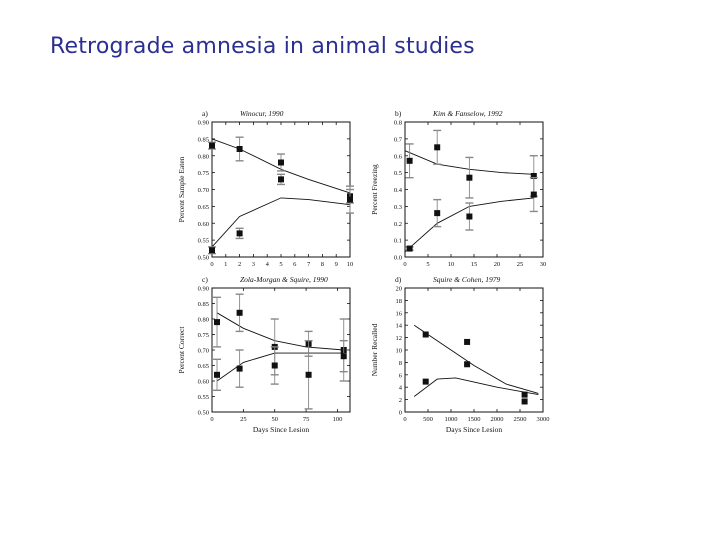 This screenshot has height=540, width=720. What do you see at coordinates (322, 264) in the screenshot?
I see `x-tick-label: 8` at bounding box center [322, 264].